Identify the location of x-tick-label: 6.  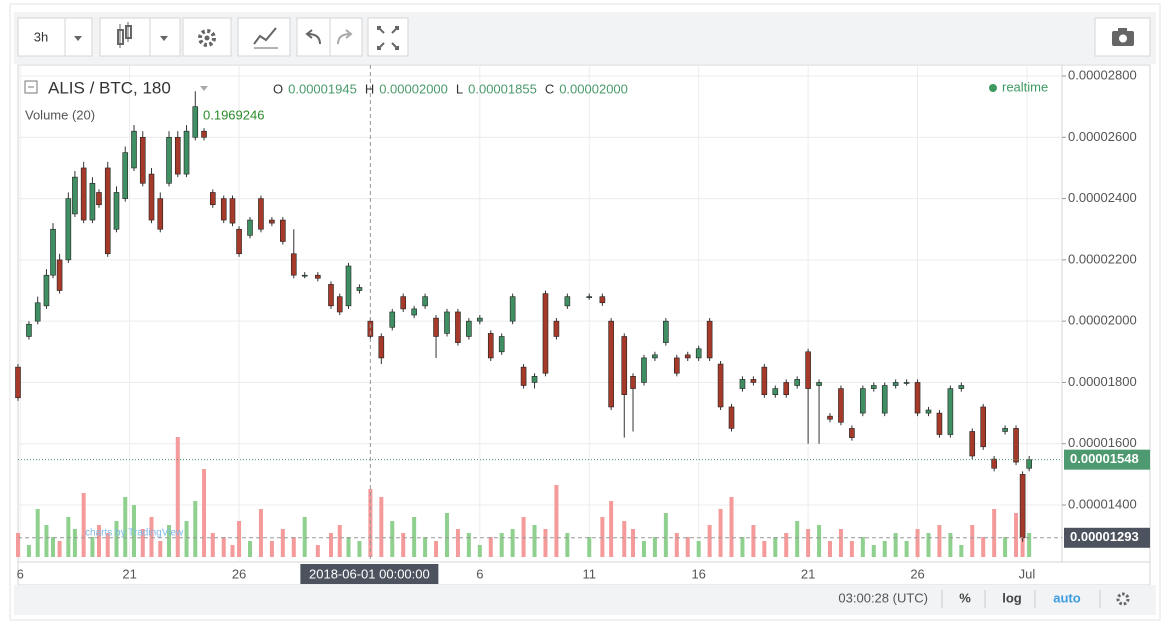
(479, 573).